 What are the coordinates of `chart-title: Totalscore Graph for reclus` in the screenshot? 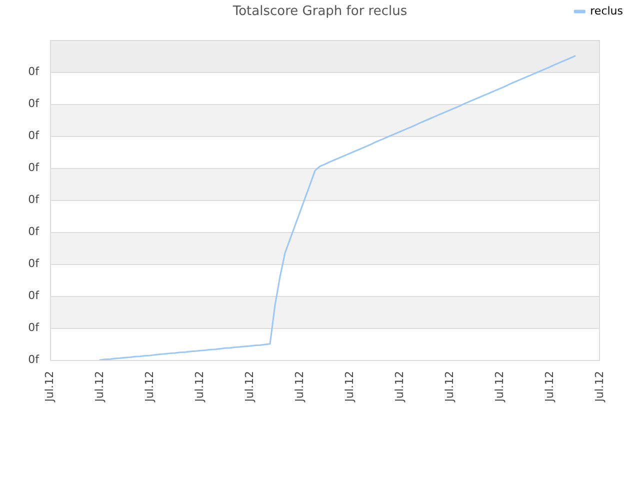 It's located at (320, 11).